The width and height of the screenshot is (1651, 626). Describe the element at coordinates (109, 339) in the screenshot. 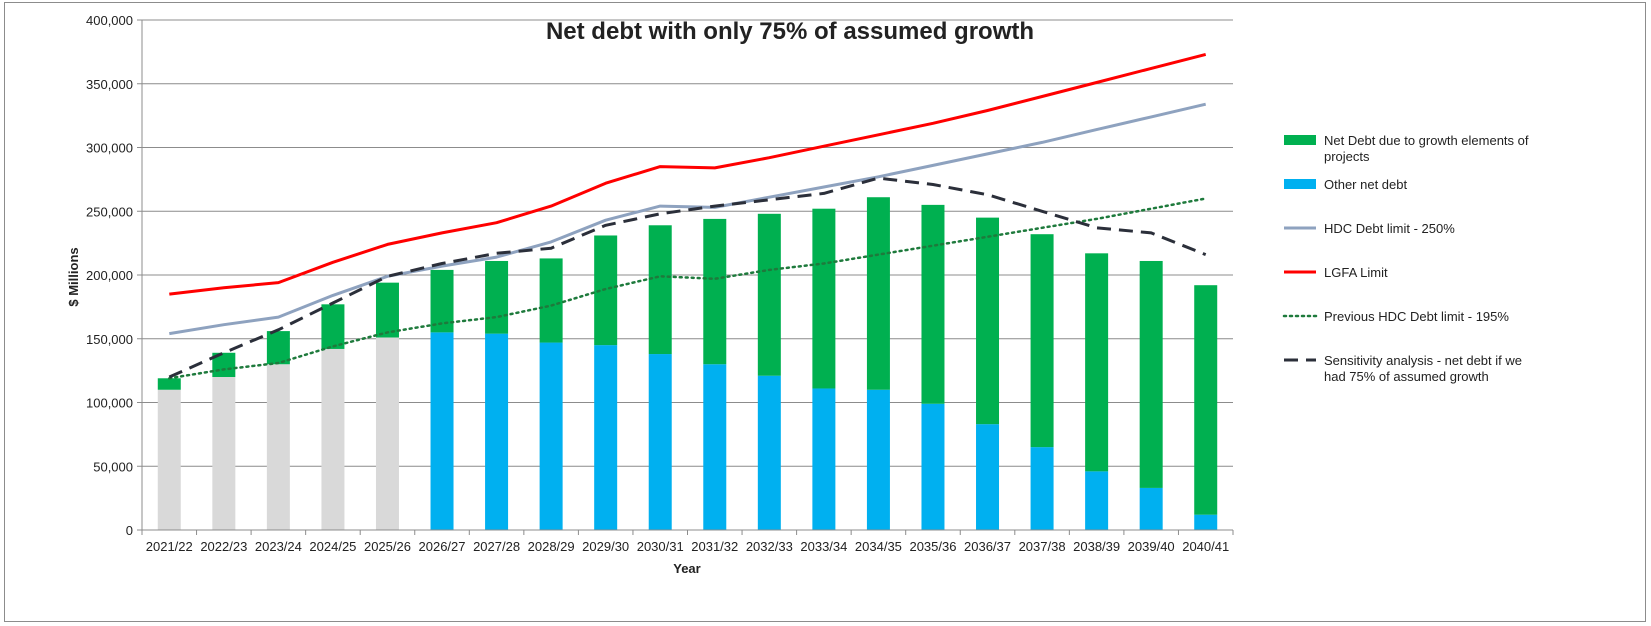

I see `y-tick-label: 150,000` at that location.